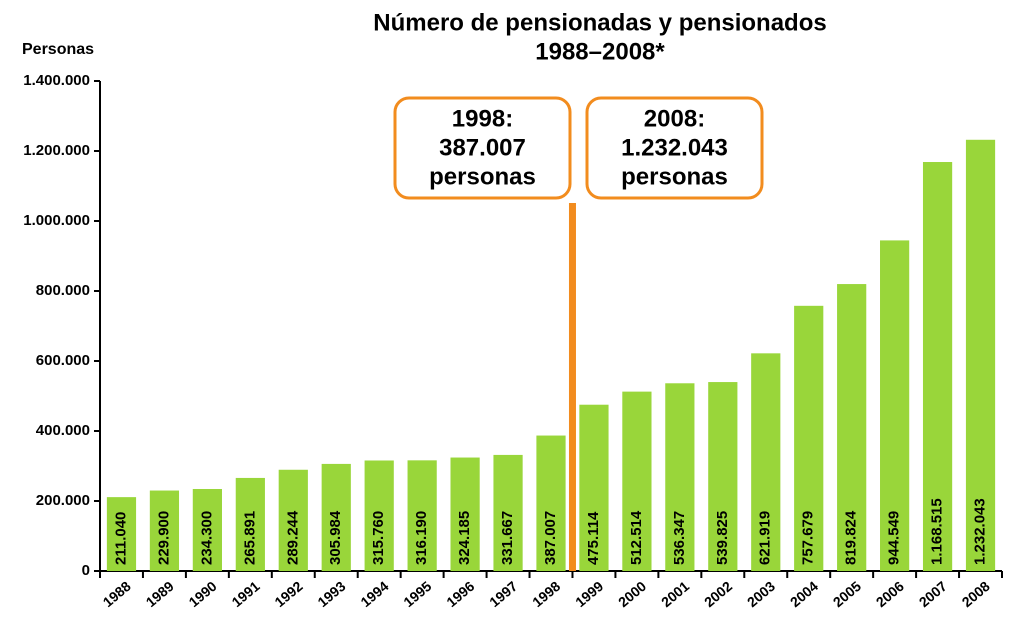 The width and height of the screenshot is (1016, 618). I want to click on x-tick-label: 2007, so click(933, 594).